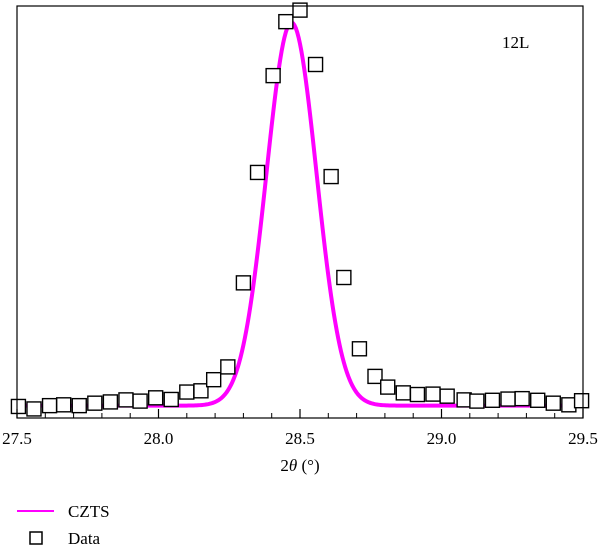  What do you see at coordinates (63, 524) in the screenshot?
I see `legend: CZTS Data` at bounding box center [63, 524].